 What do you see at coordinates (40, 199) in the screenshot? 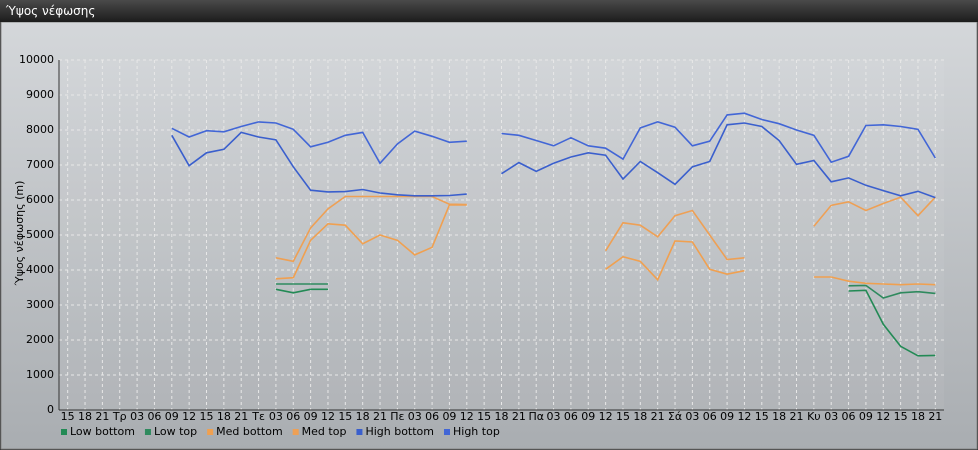
I see `y-tick-label: 6000` at bounding box center [40, 199].